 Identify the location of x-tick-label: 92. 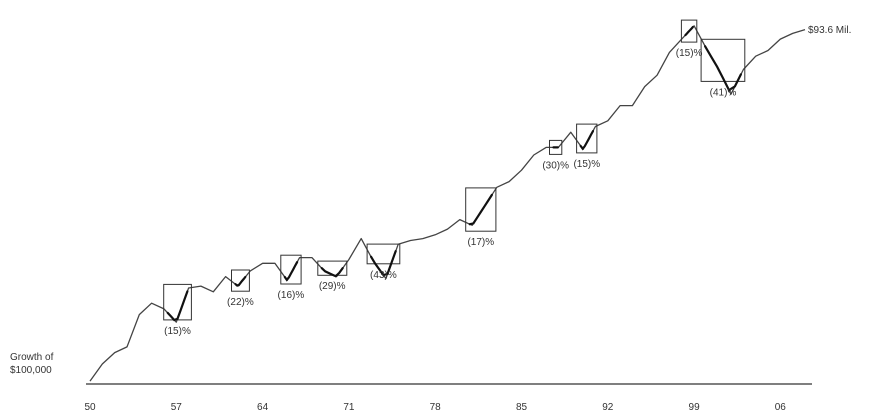
(608, 407).